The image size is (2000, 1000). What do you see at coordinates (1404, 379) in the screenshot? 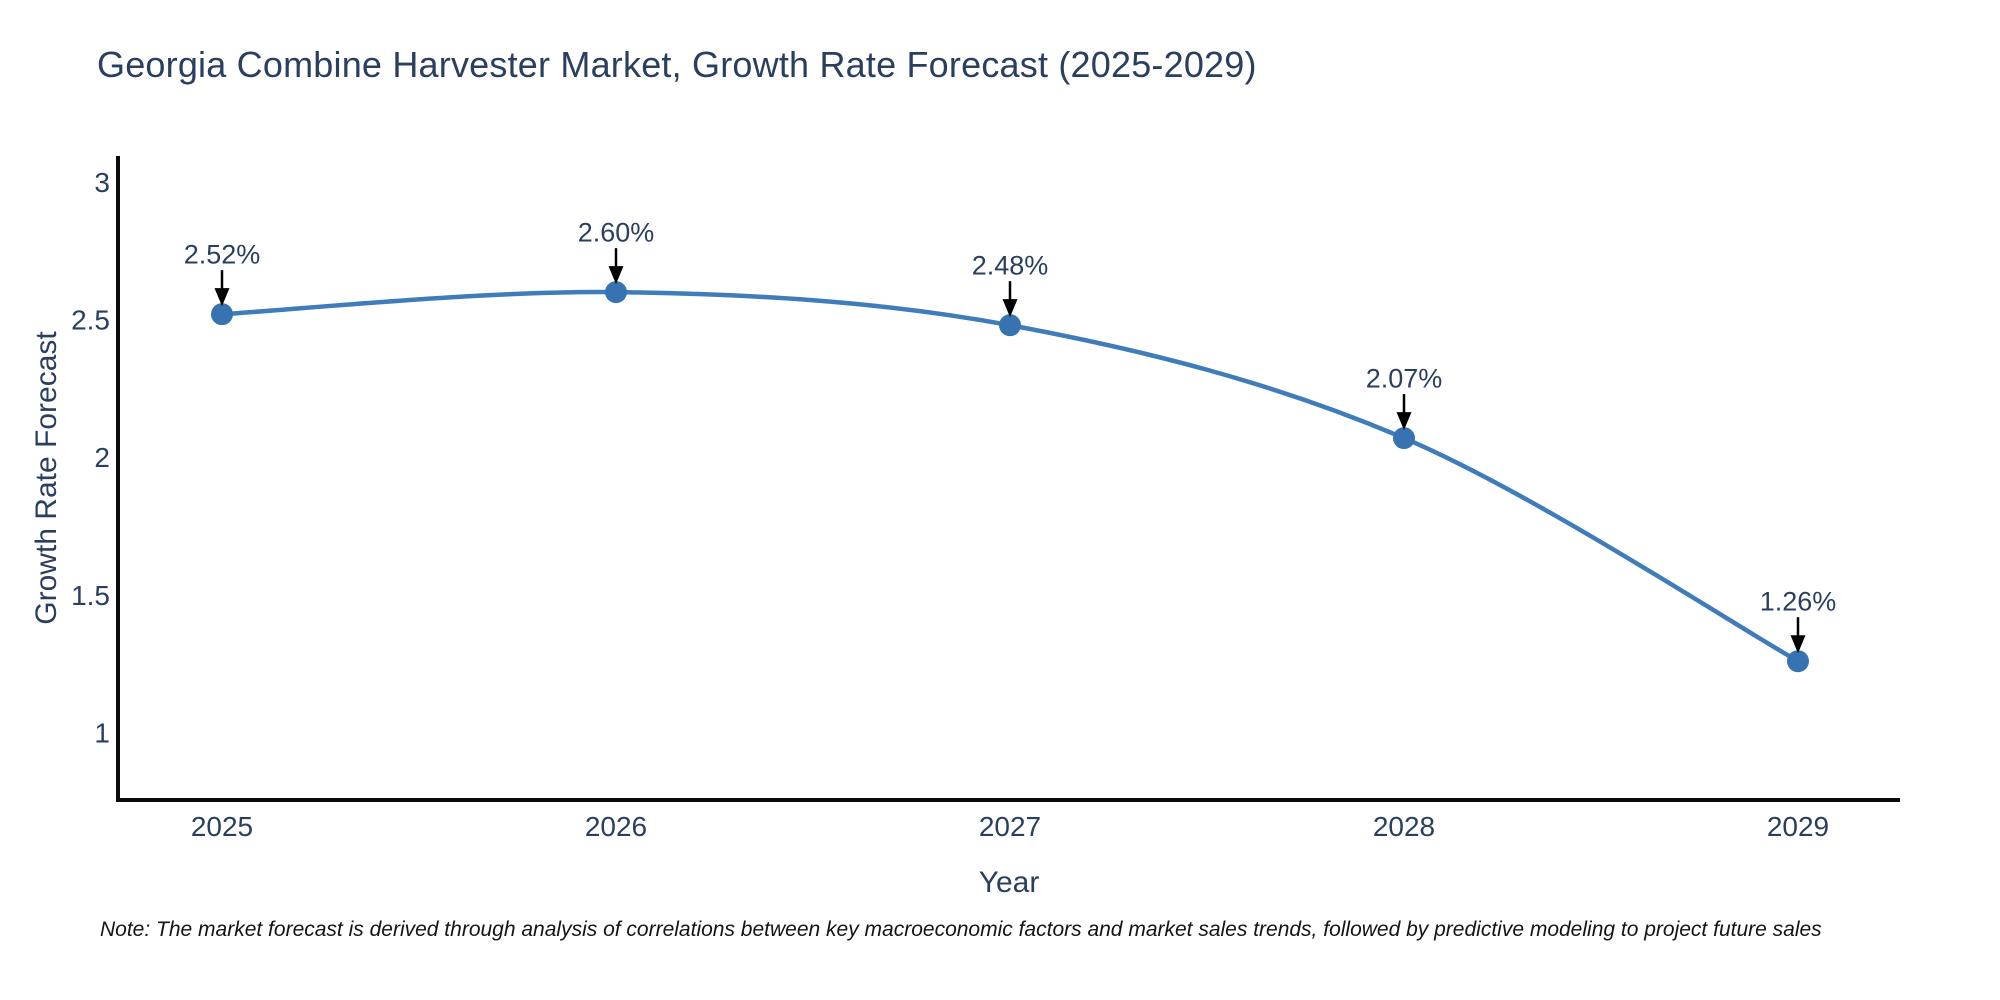
I see `annotation-label-2028: 2.07%` at bounding box center [1404, 379].